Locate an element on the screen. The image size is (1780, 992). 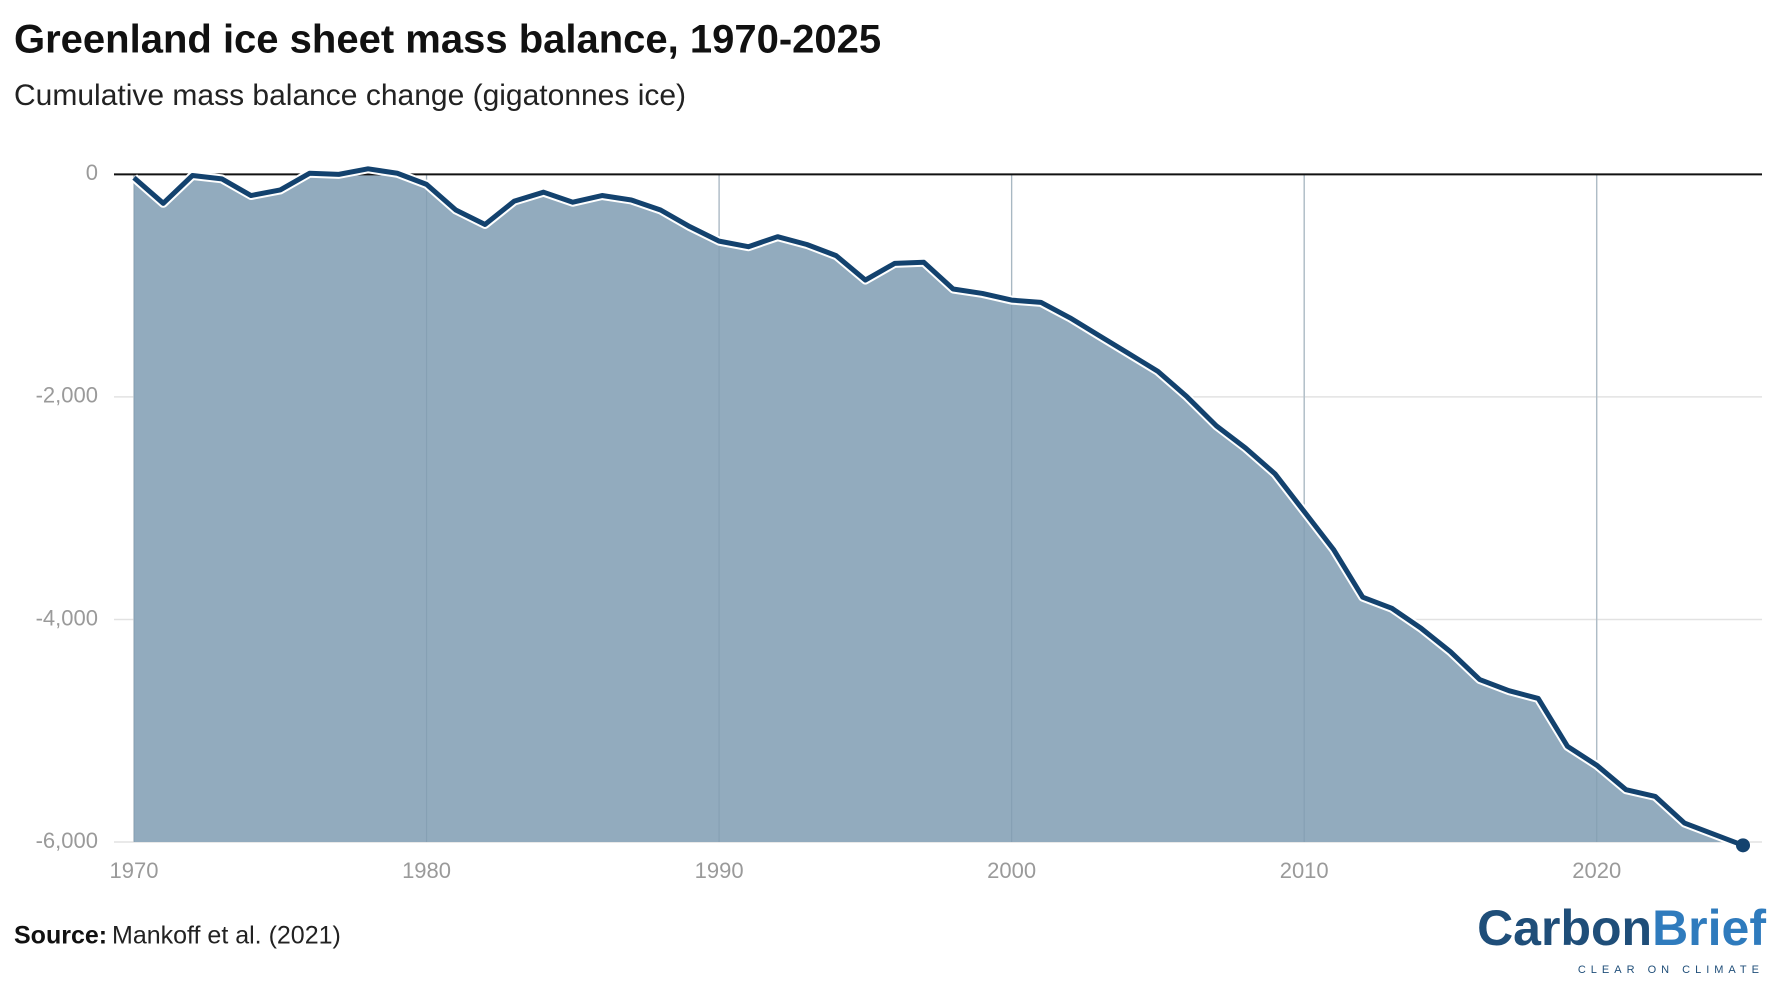
logo-part: Brief is located at coordinates (1709, 928).